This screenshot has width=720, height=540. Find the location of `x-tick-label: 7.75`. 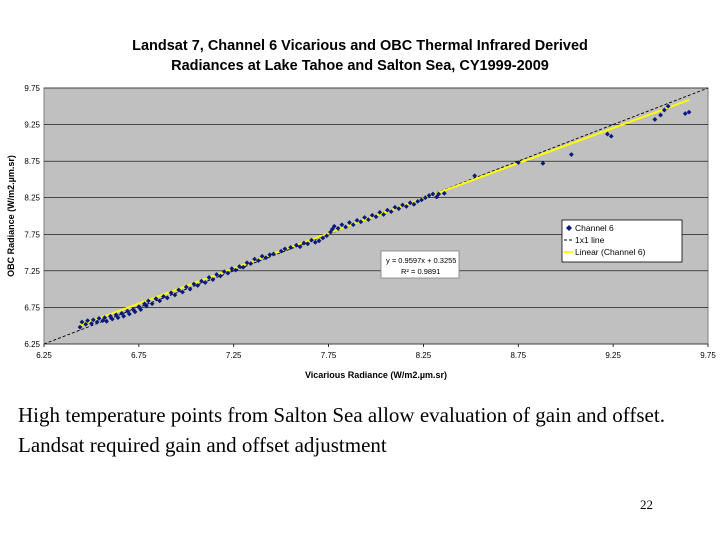

x-tick-label: 7.75 is located at coordinates (329, 355).